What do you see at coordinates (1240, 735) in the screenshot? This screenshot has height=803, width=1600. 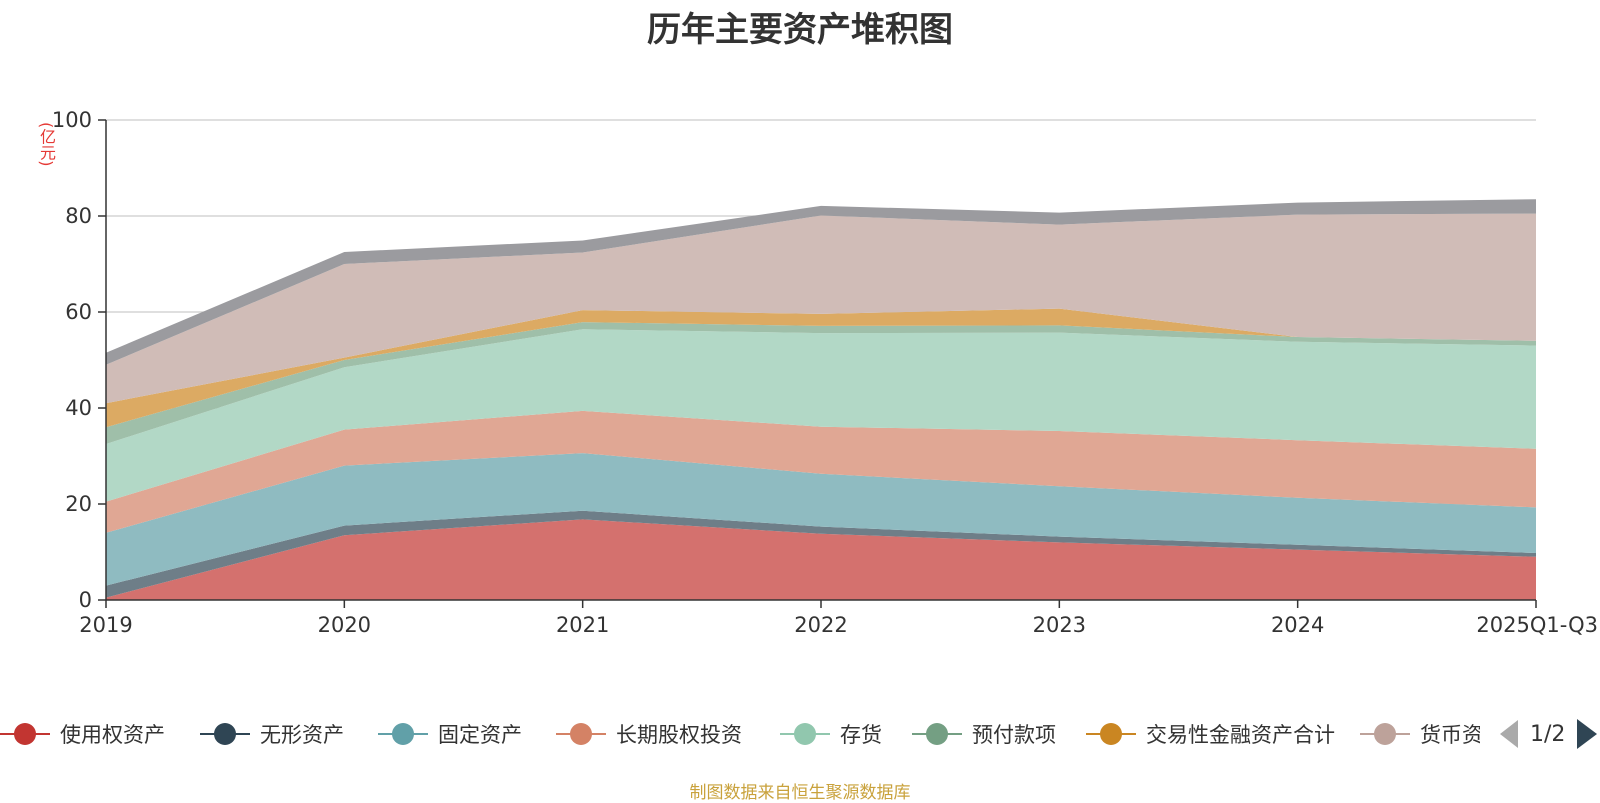 I see `legend-label: 交易性金融资产合计` at bounding box center [1240, 735].